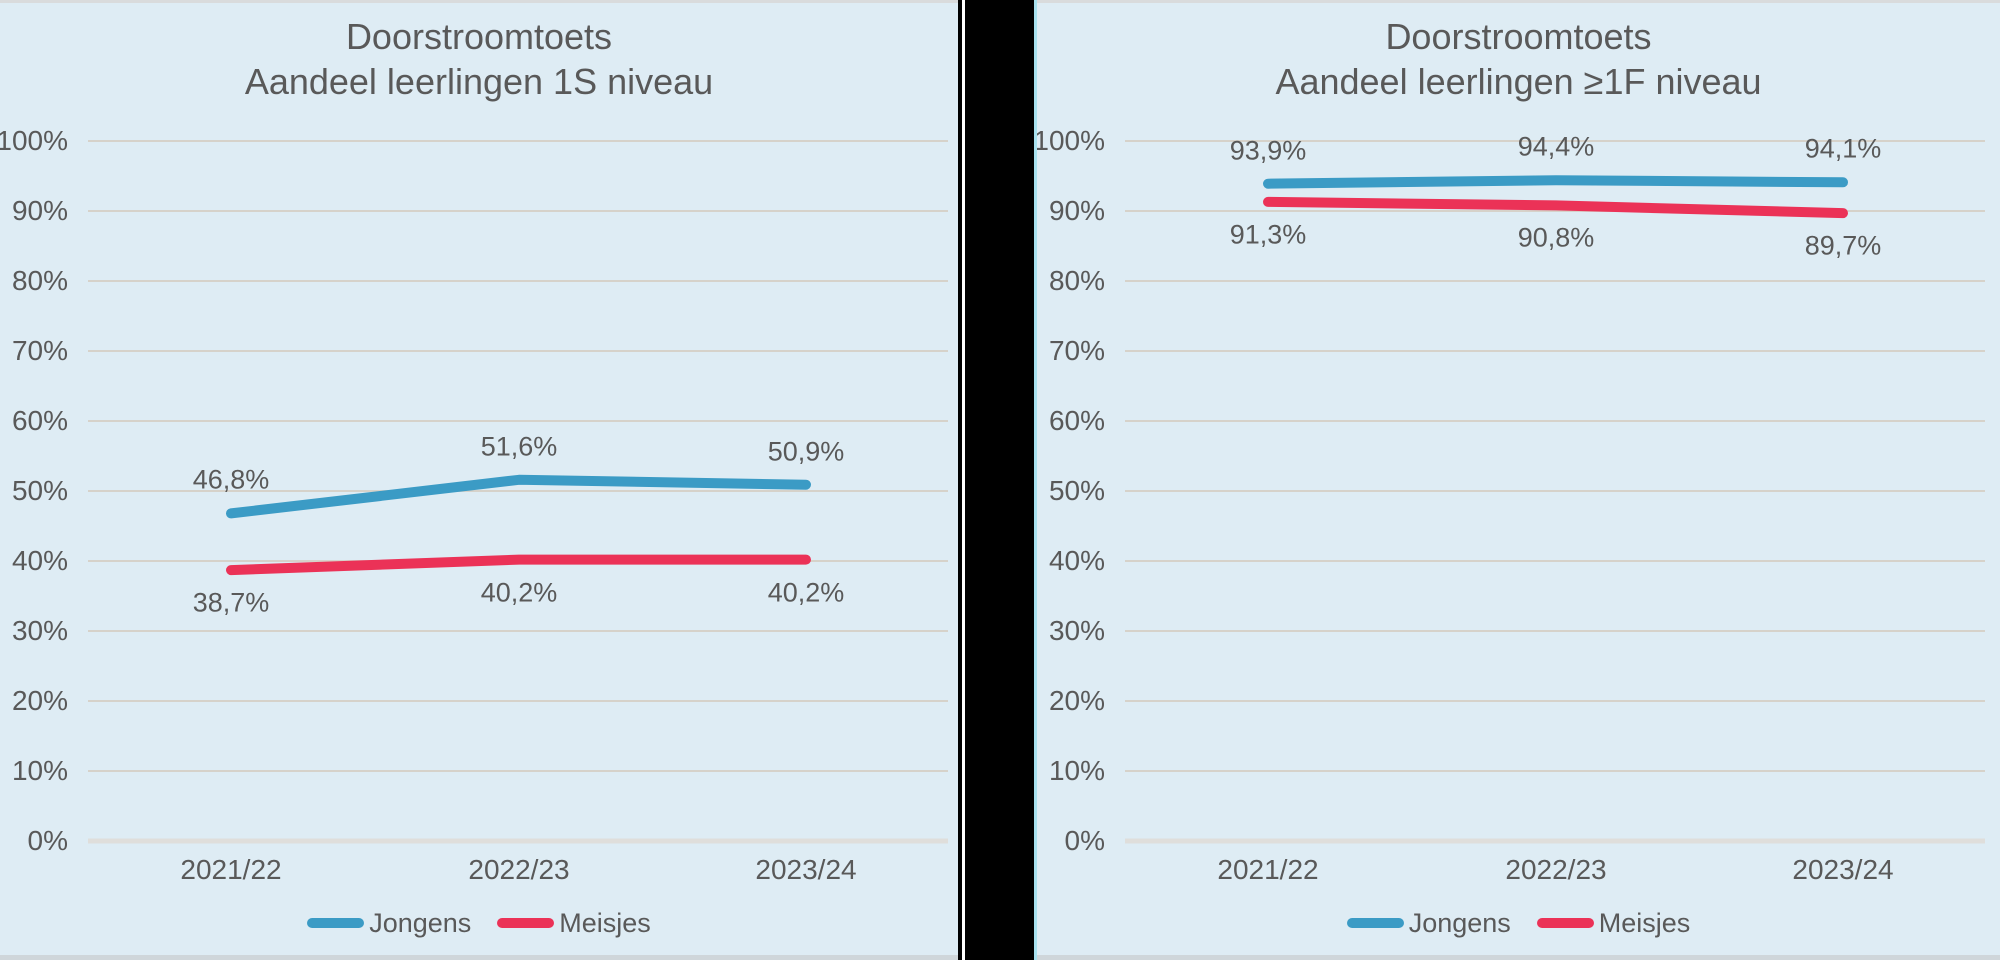 This screenshot has width=2000, height=960. Describe the element at coordinates (519, 446) in the screenshot. I see `data-label-jongens: 51,6%` at that location.